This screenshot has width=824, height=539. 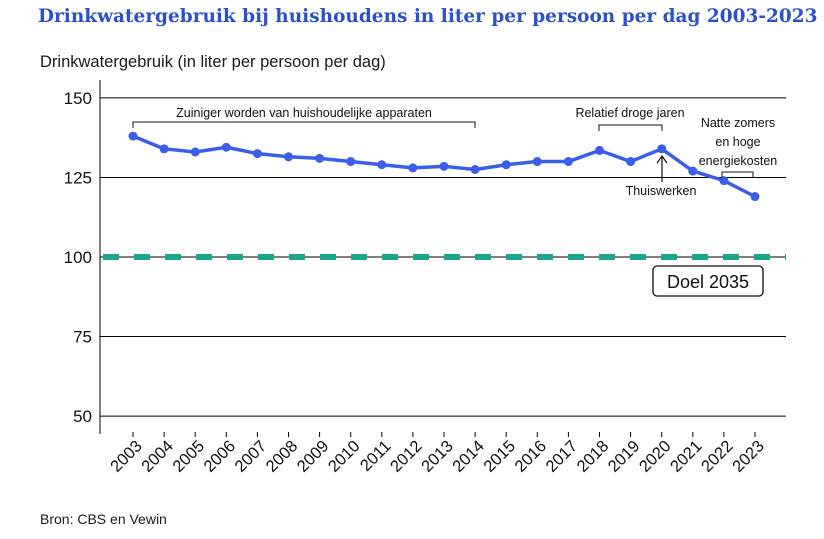 What do you see at coordinates (413, 168) in the screenshot?
I see `data-point-2012` at bounding box center [413, 168].